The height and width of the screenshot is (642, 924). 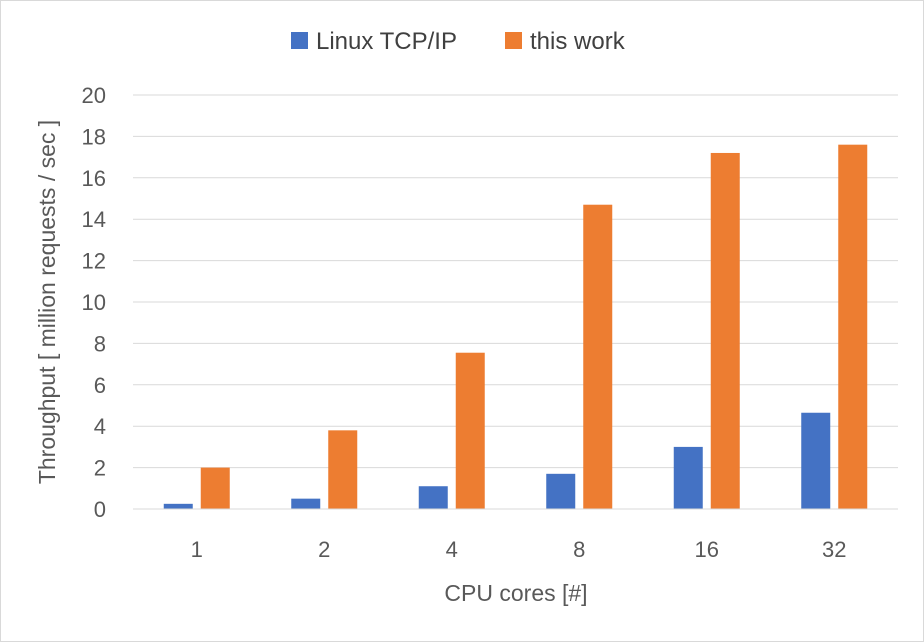 I want to click on legend-swatch-this-work, so click(x=513, y=40).